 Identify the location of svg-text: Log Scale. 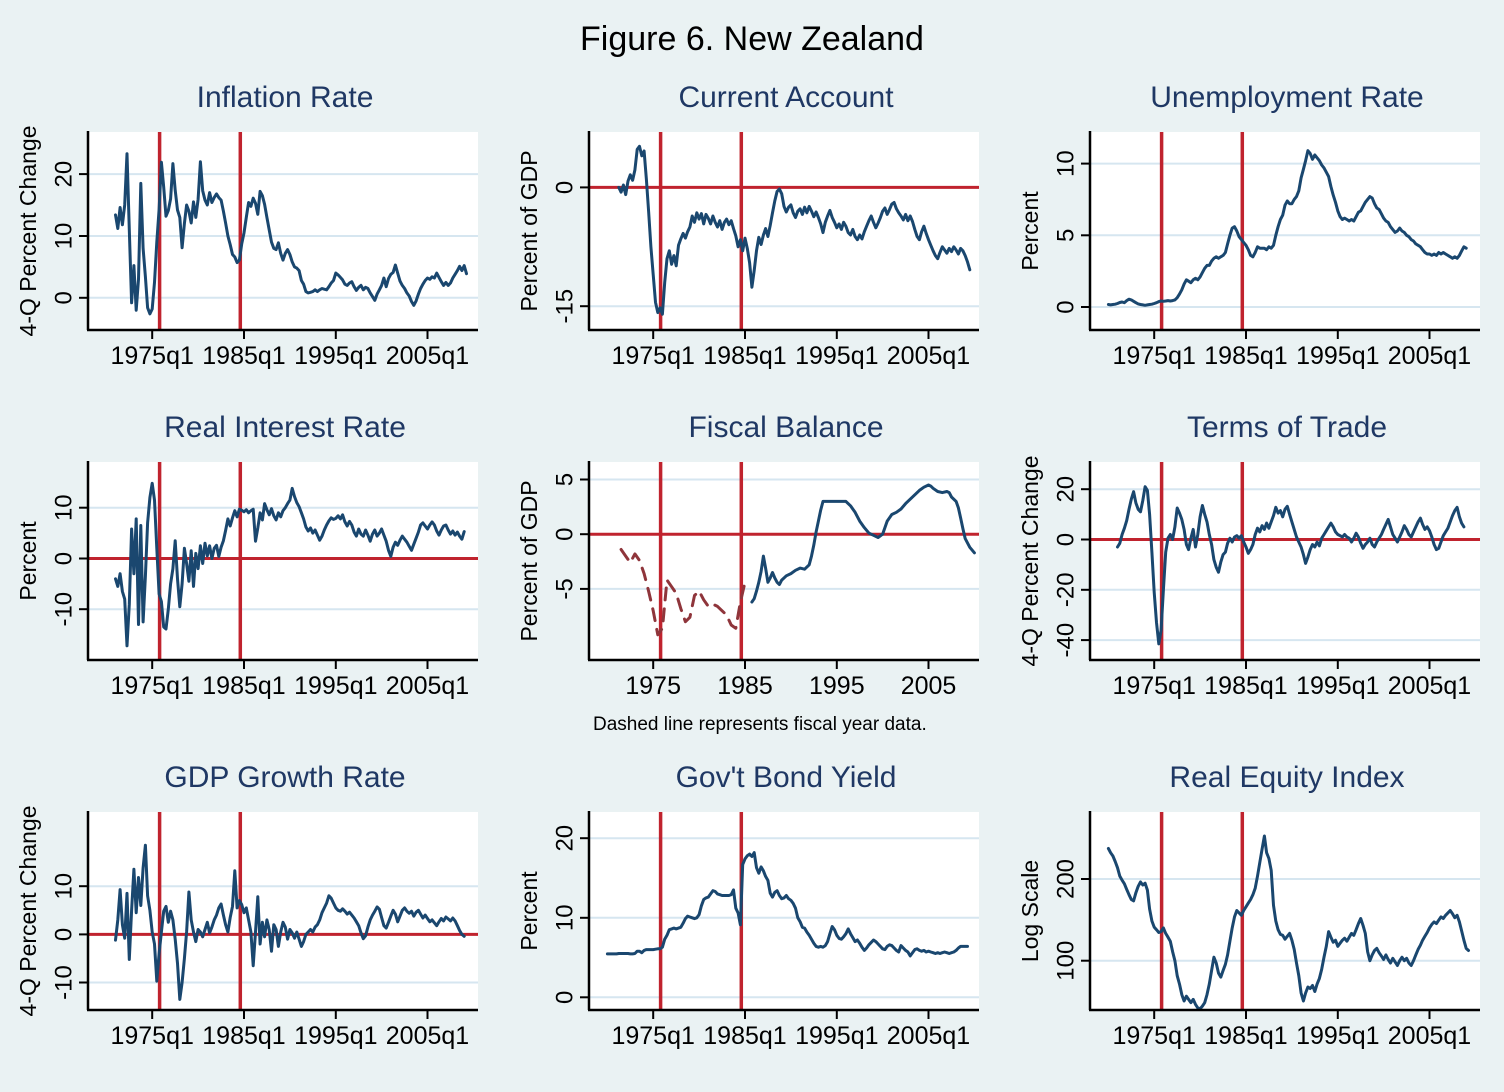
(1030, 911).